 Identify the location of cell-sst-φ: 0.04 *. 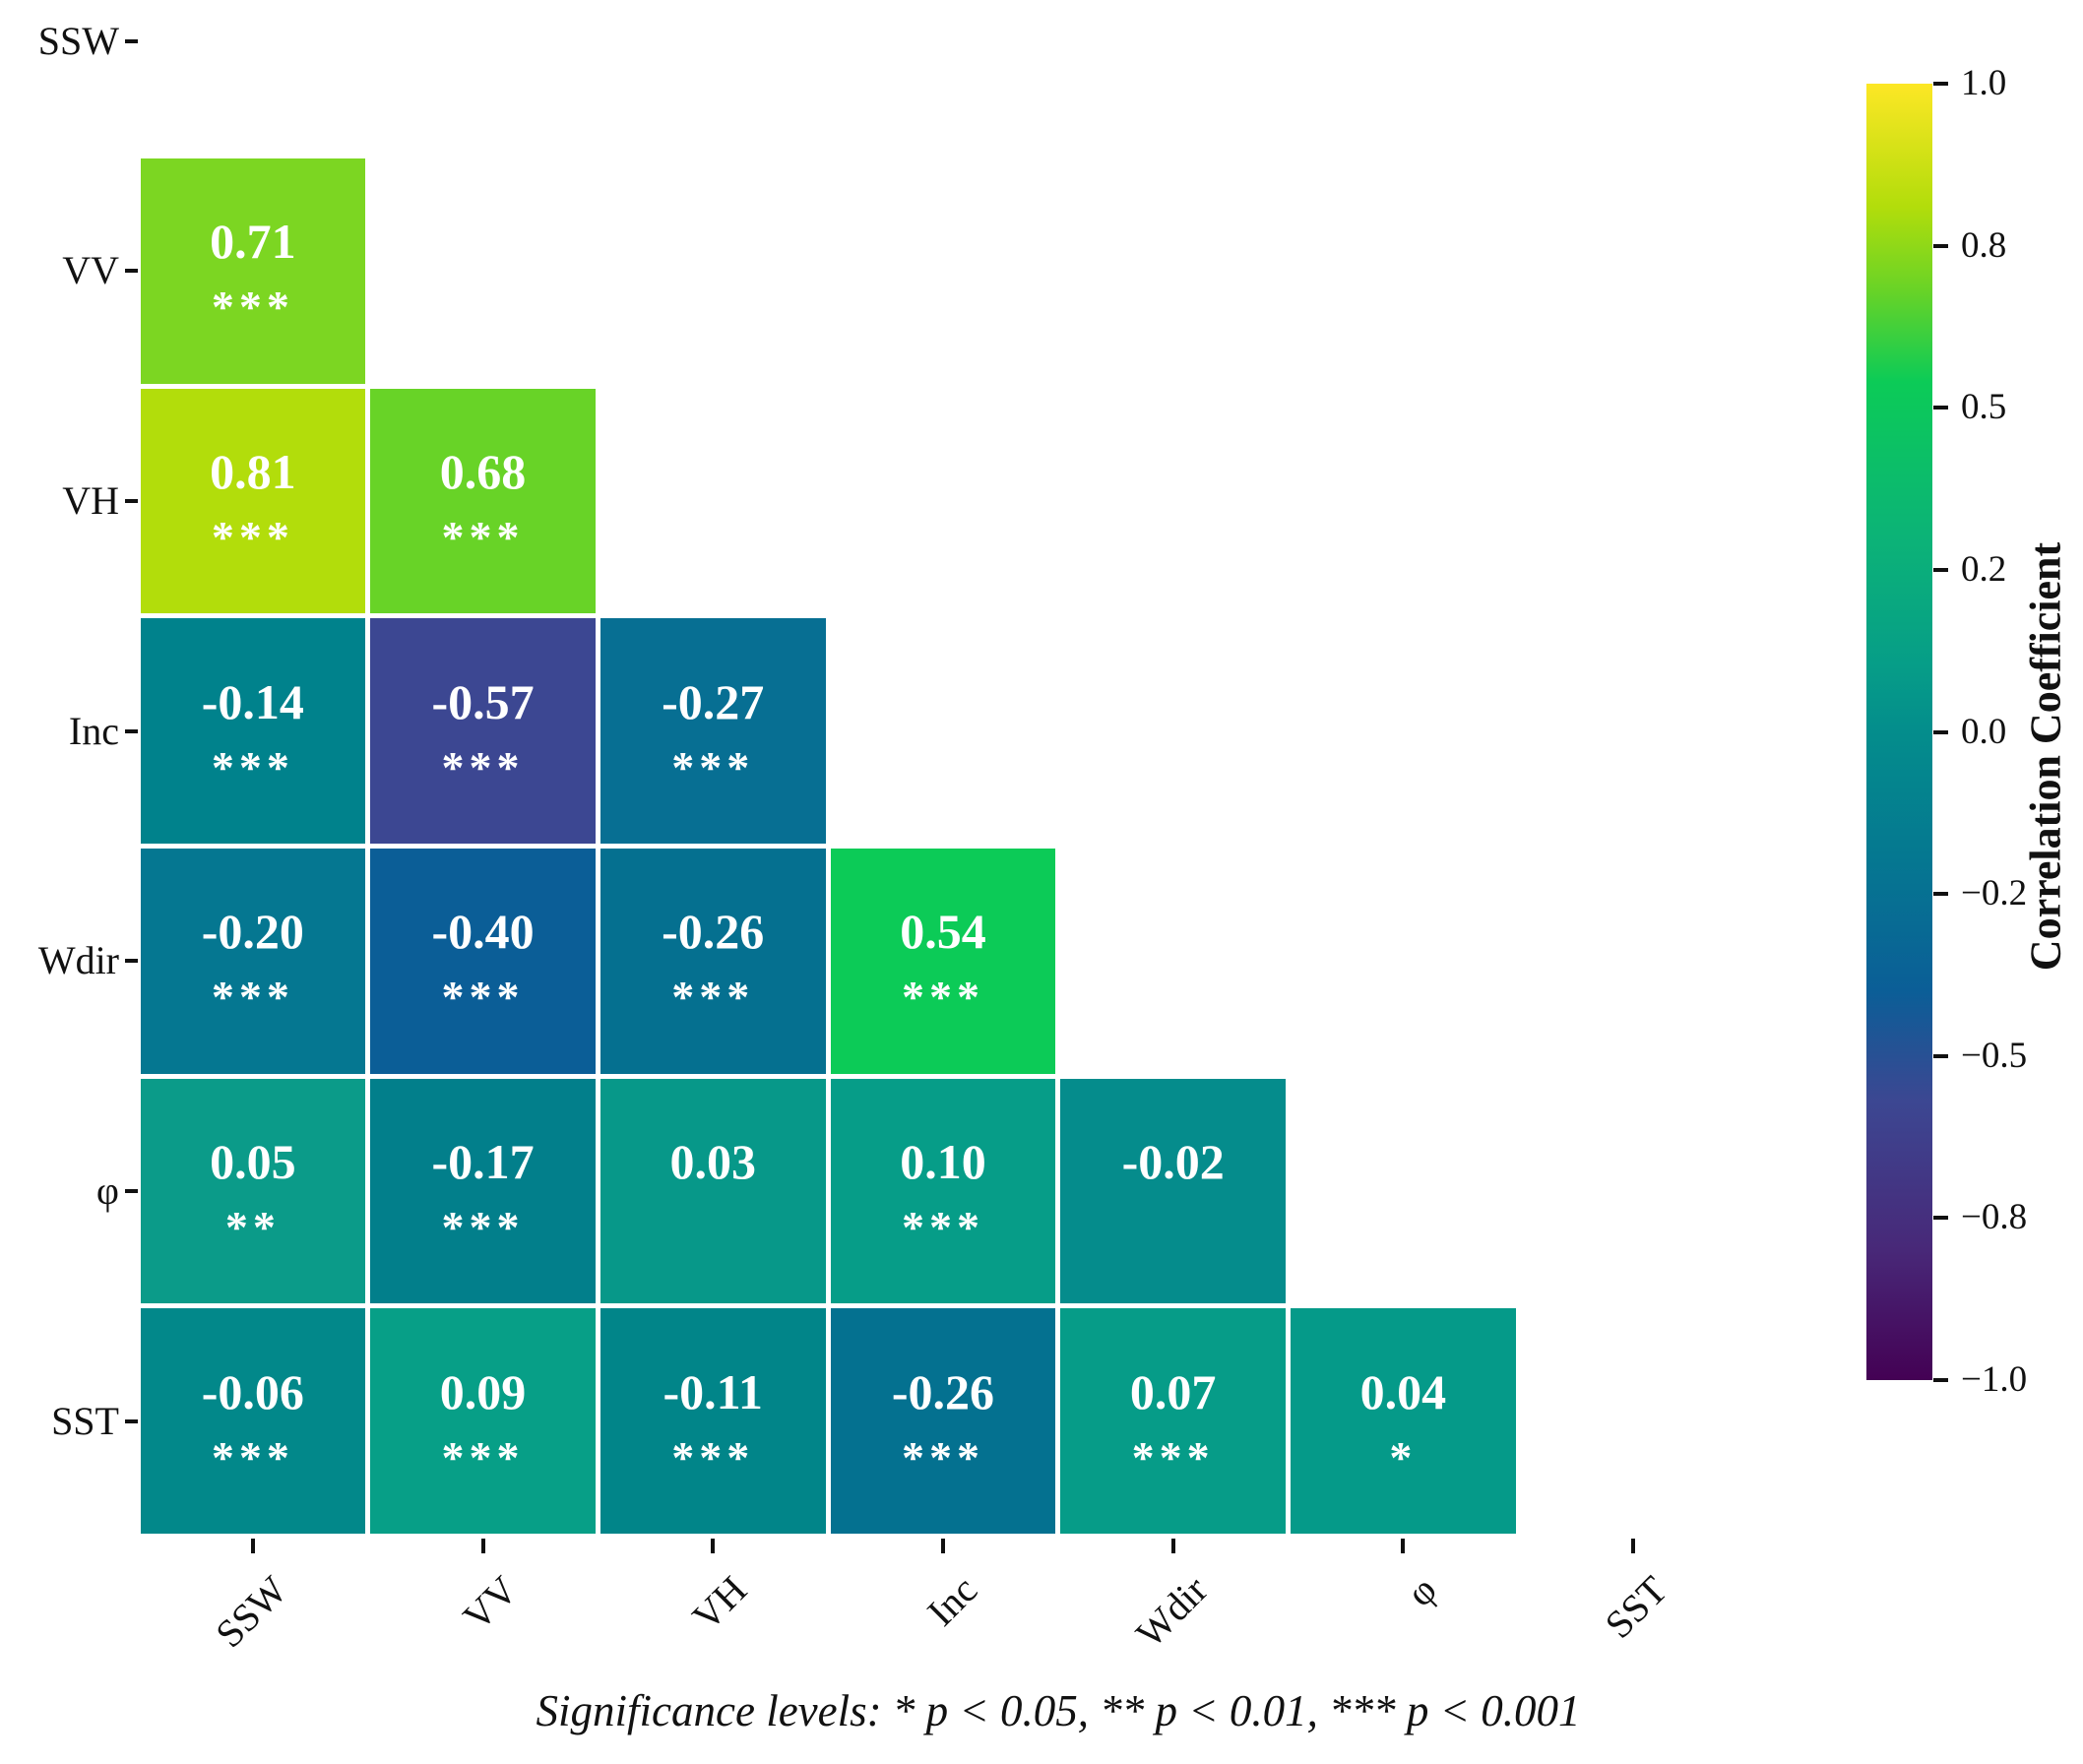
(1403, 1421).